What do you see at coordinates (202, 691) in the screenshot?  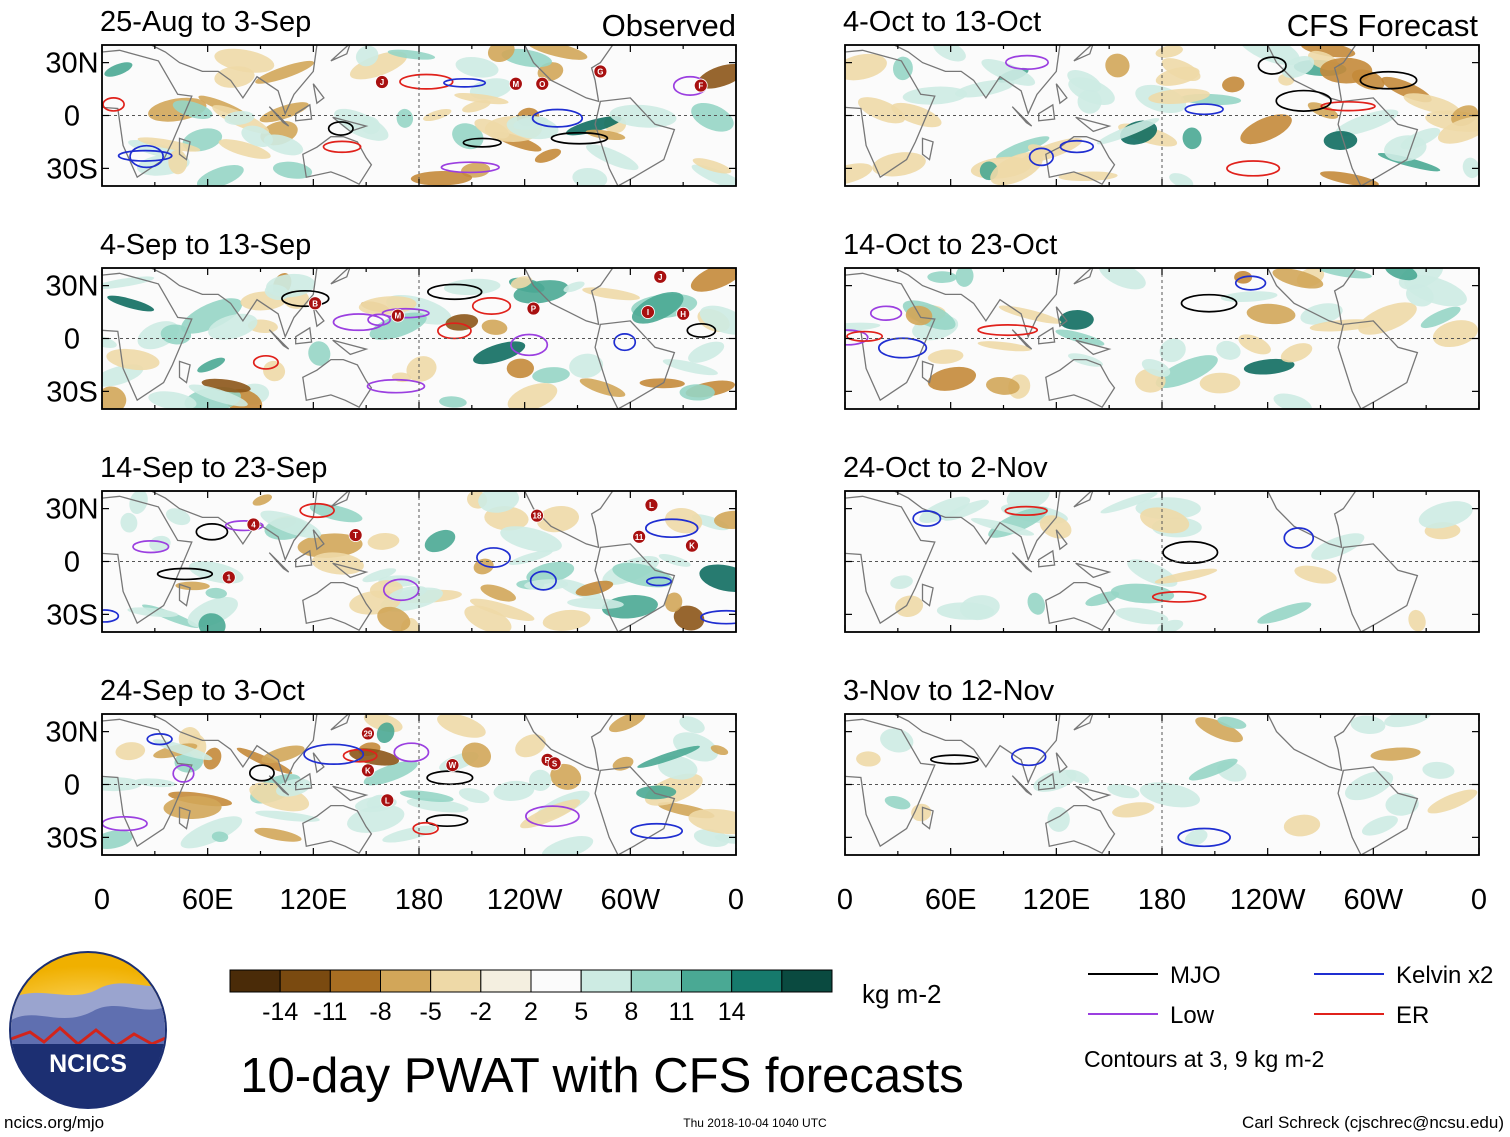 I see `panel-date-label: 24-Sep to 3-Oct` at bounding box center [202, 691].